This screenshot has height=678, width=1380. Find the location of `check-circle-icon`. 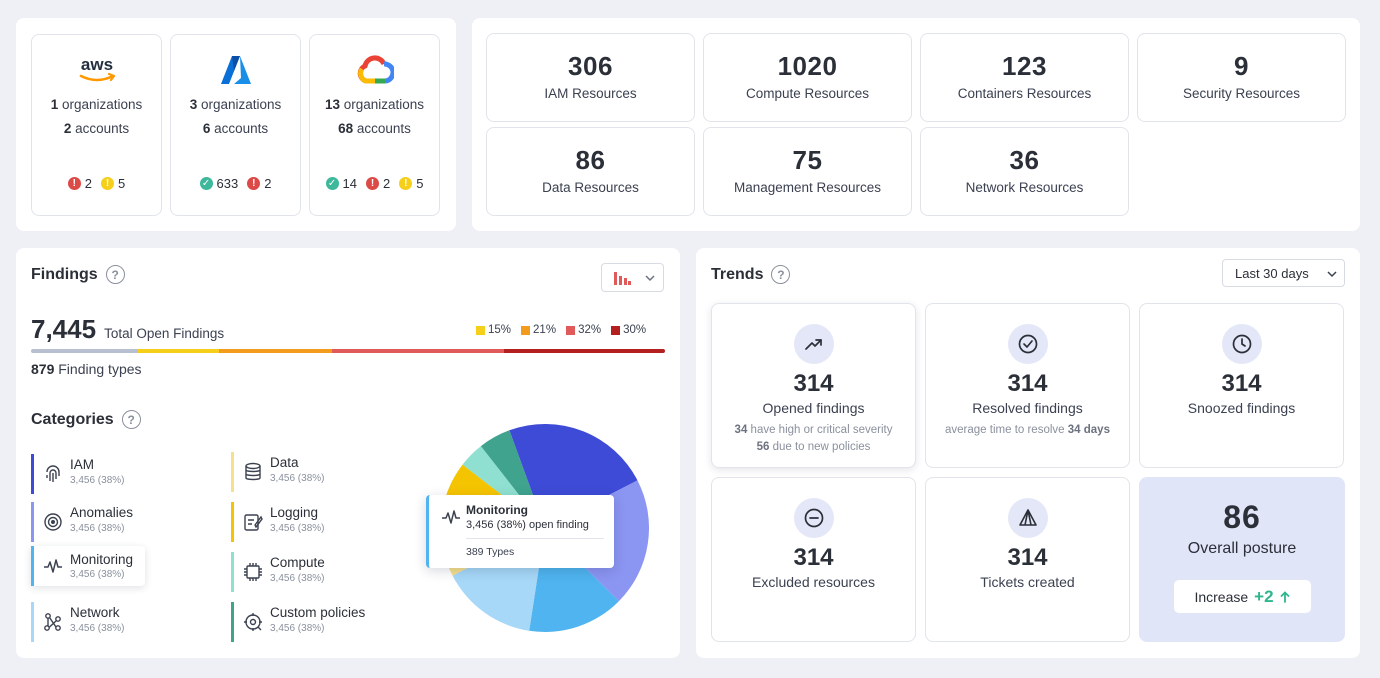

check-circle-icon is located at coordinates (1027, 344).